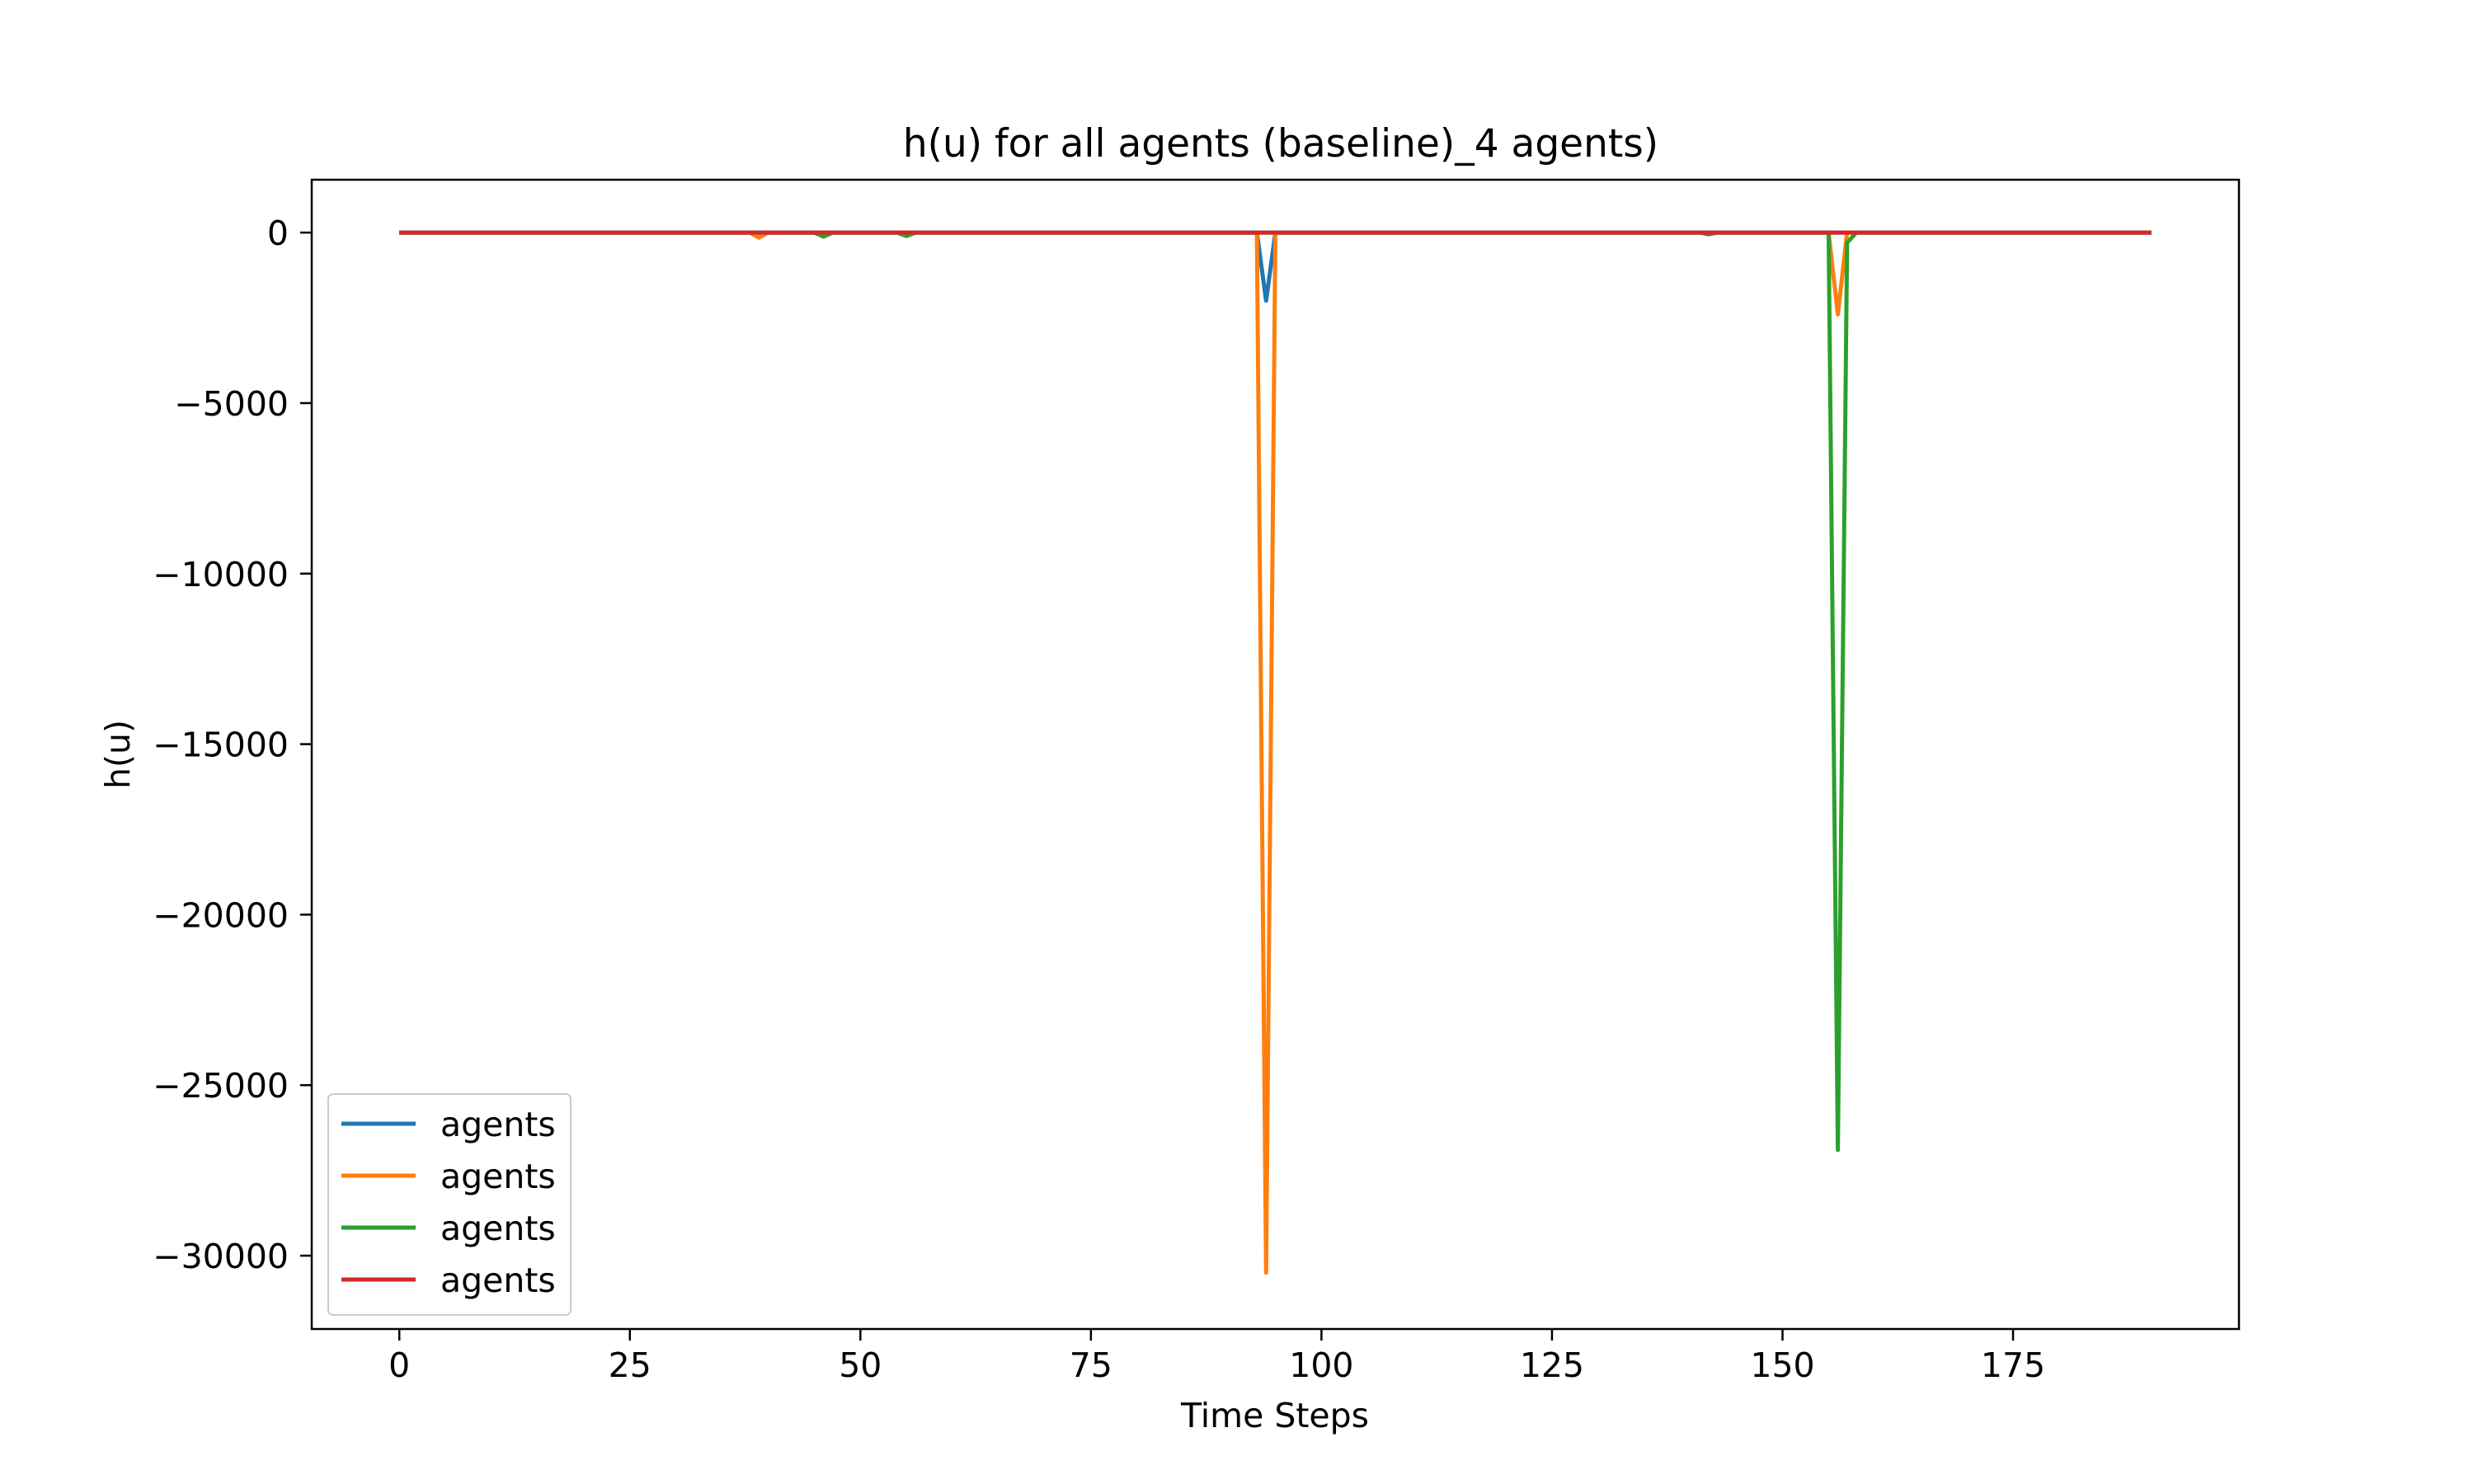 The height and width of the screenshot is (1484, 2474). What do you see at coordinates (118, 754) in the screenshot?
I see `y-axis-label: h(u)` at bounding box center [118, 754].